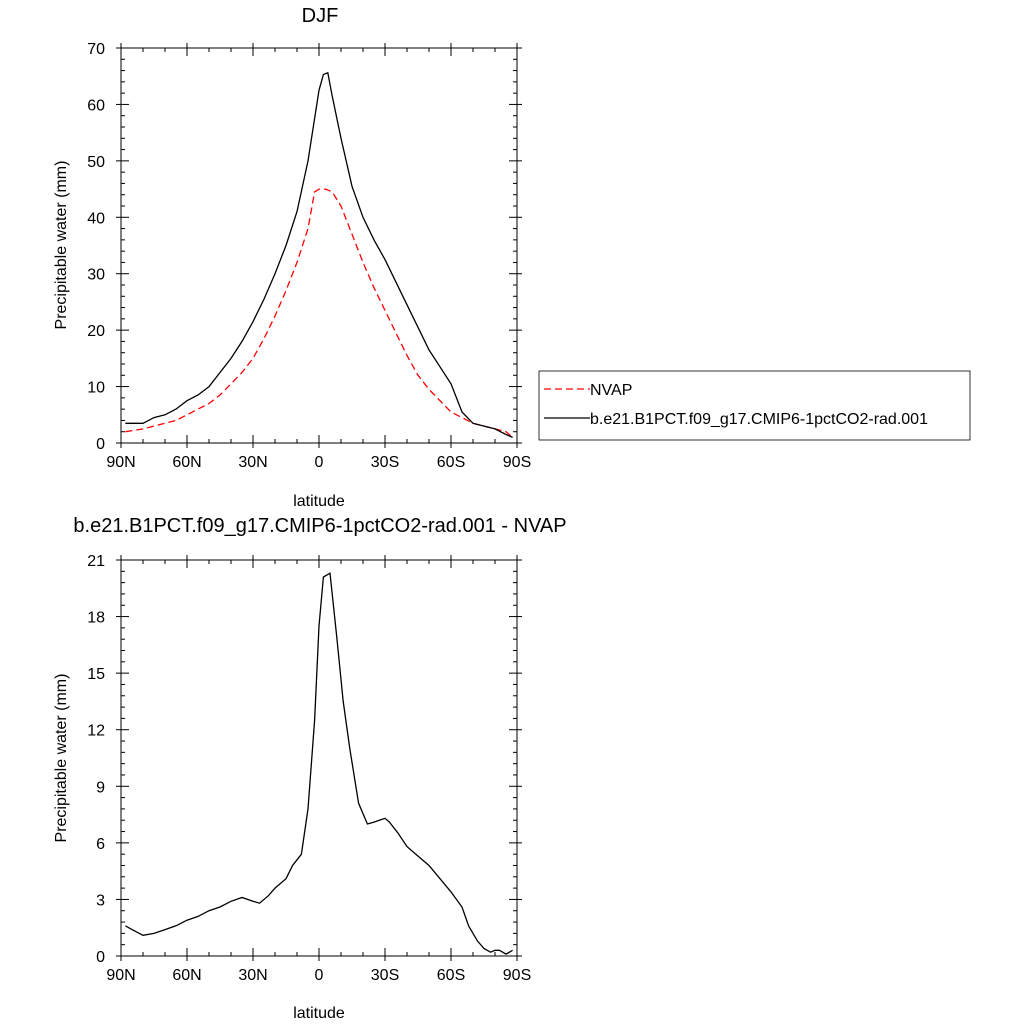  What do you see at coordinates (320, 16) in the screenshot?
I see `panel-djf-title: DJF` at bounding box center [320, 16].